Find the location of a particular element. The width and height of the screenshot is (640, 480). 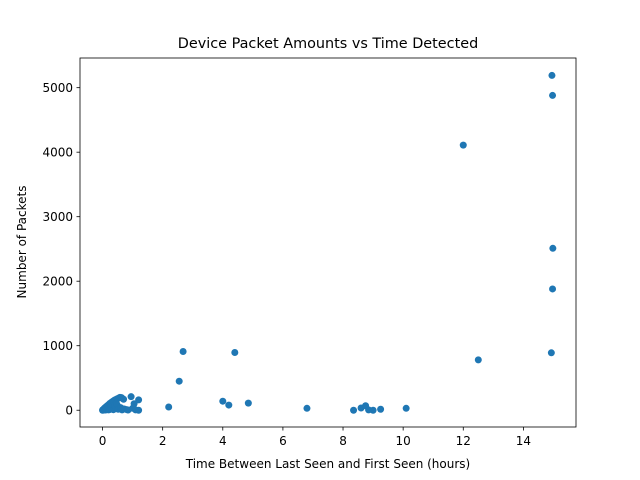

chart-title: Device Packet Amounts vs Time Detected is located at coordinates (328, 44).